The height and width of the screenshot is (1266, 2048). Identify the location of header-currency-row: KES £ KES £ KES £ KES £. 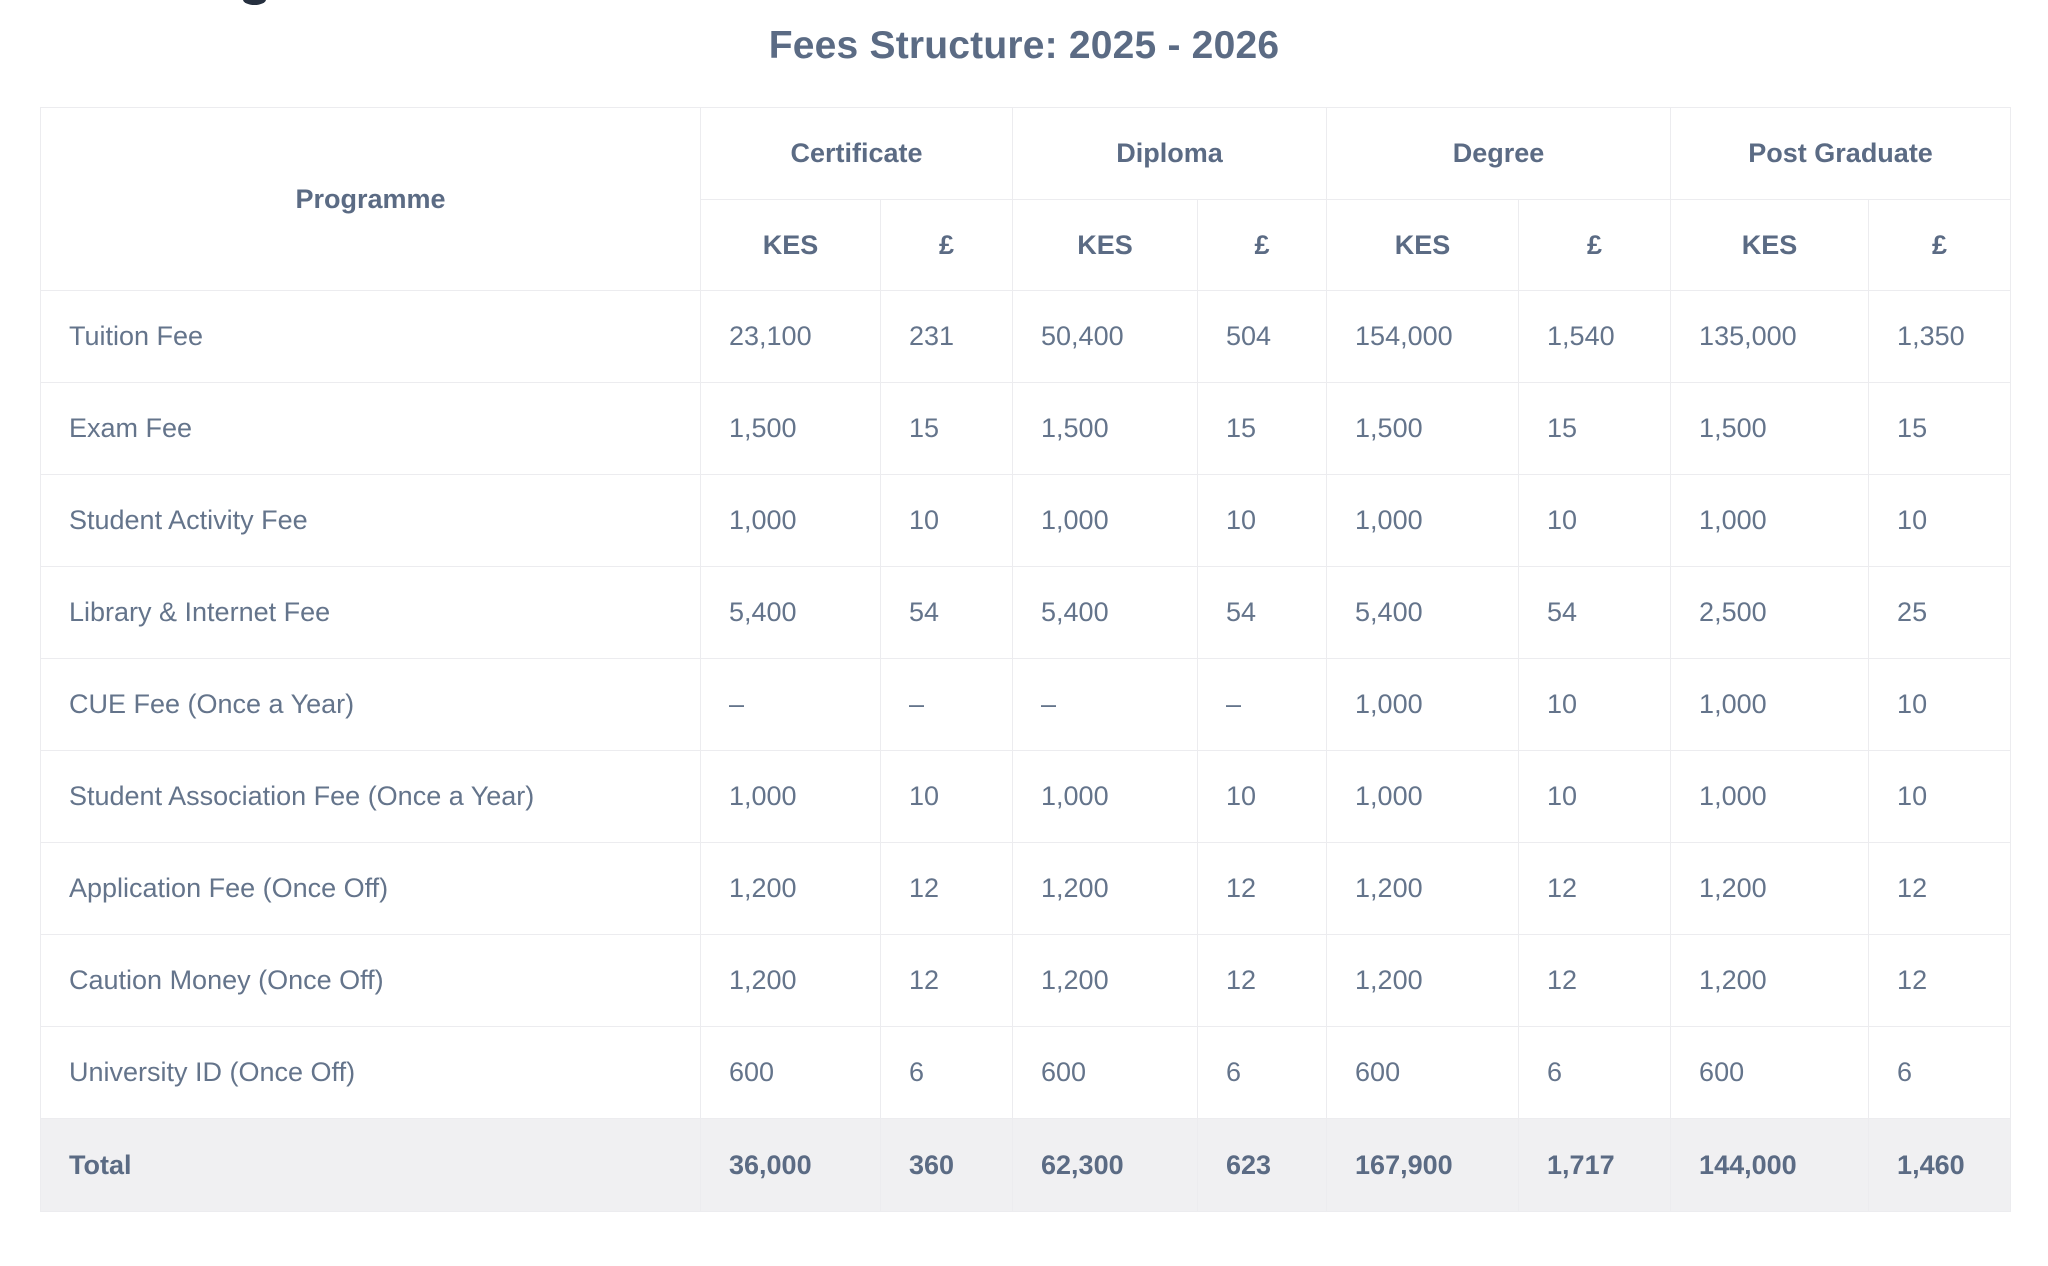
(1026, 245).